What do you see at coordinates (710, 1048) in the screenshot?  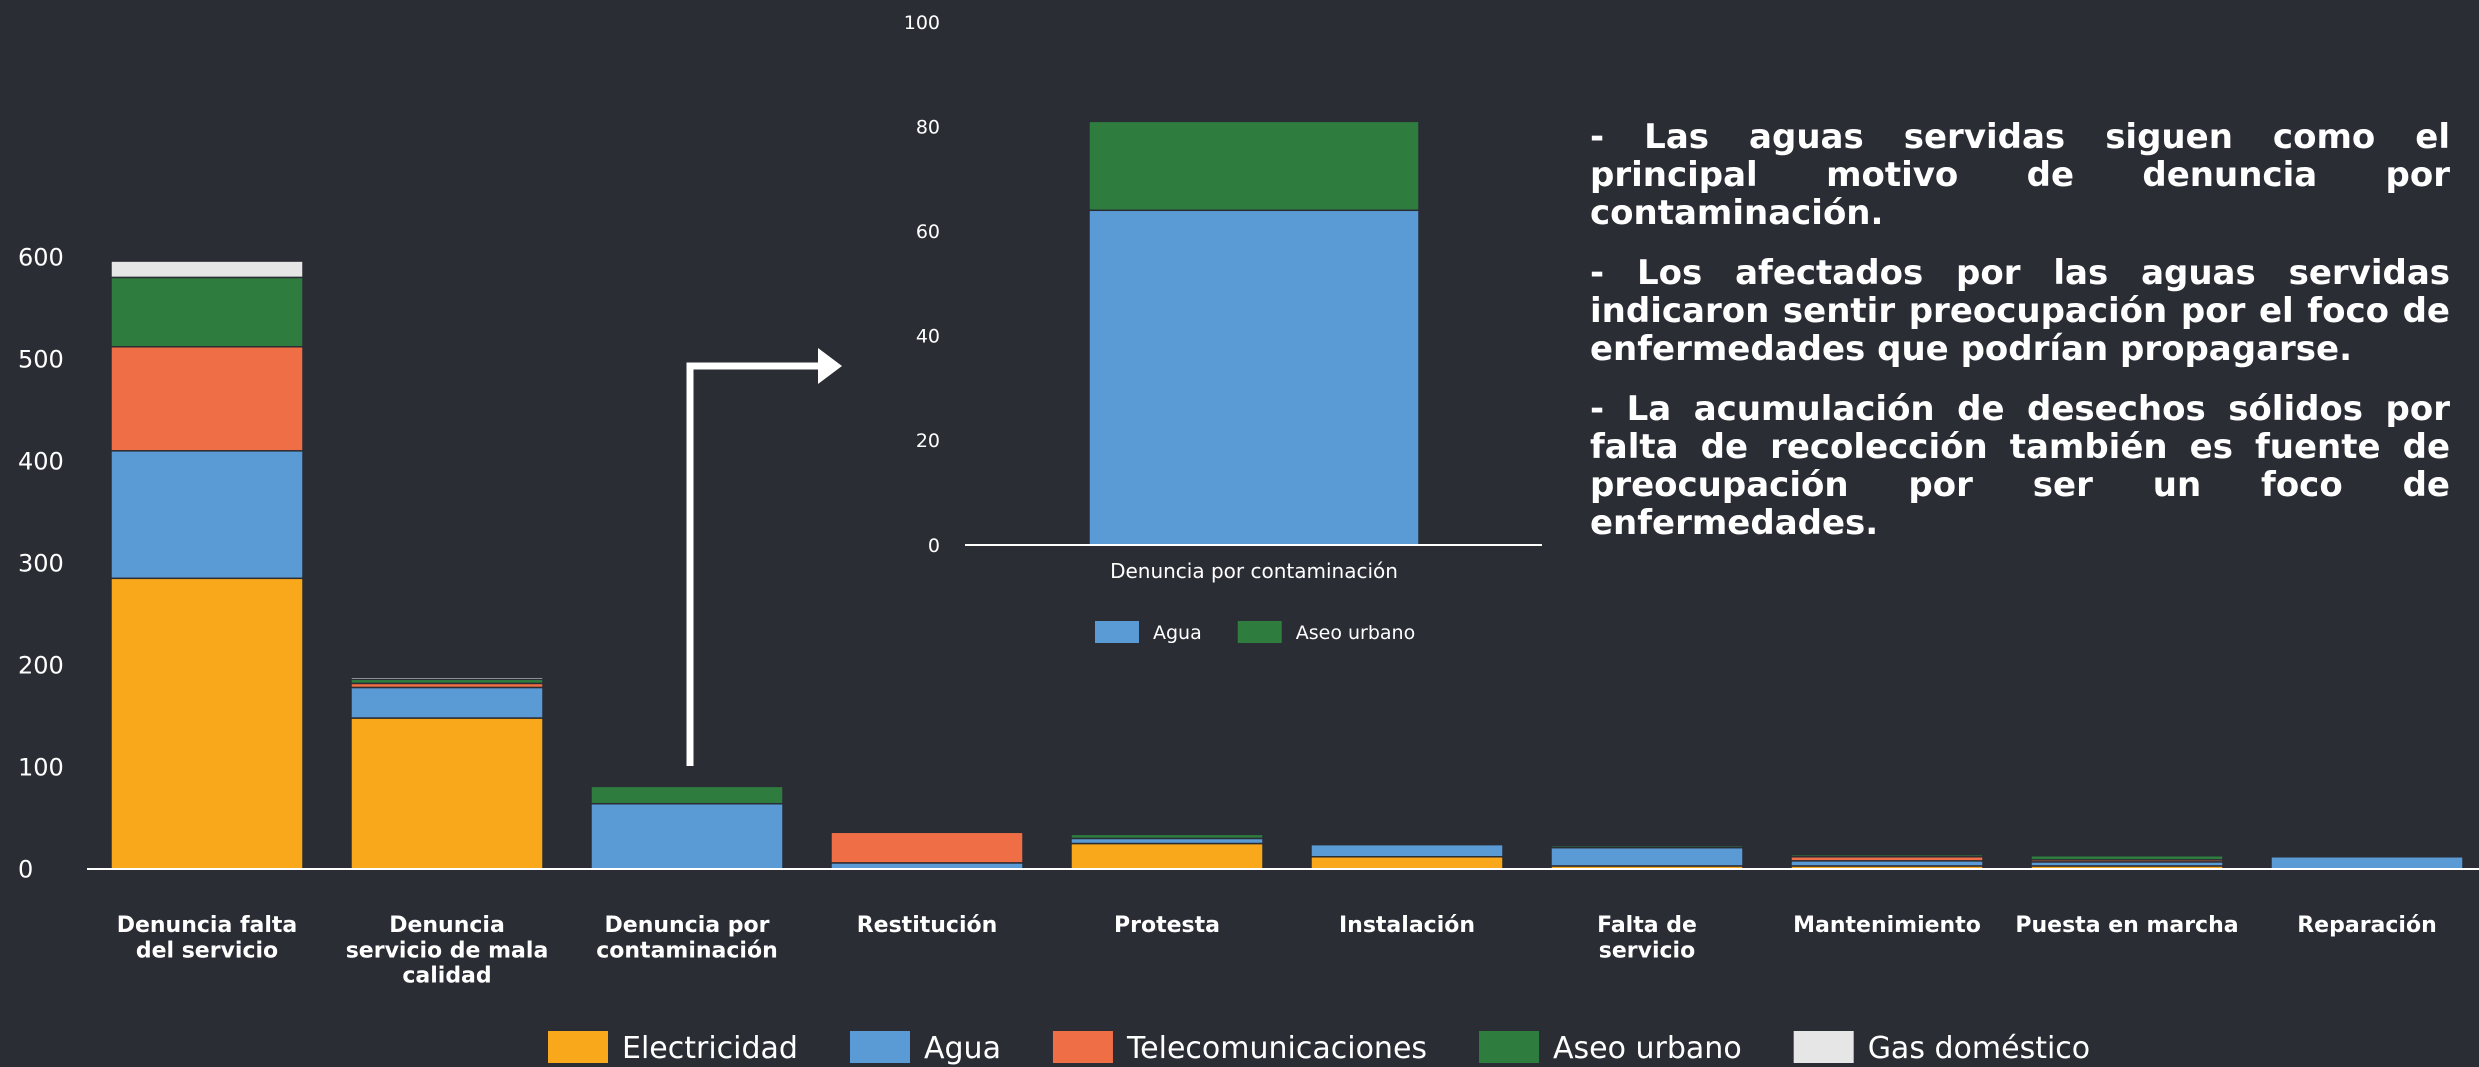 I see `legend-label-electricidad: Electricidad` at bounding box center [710, 1048].